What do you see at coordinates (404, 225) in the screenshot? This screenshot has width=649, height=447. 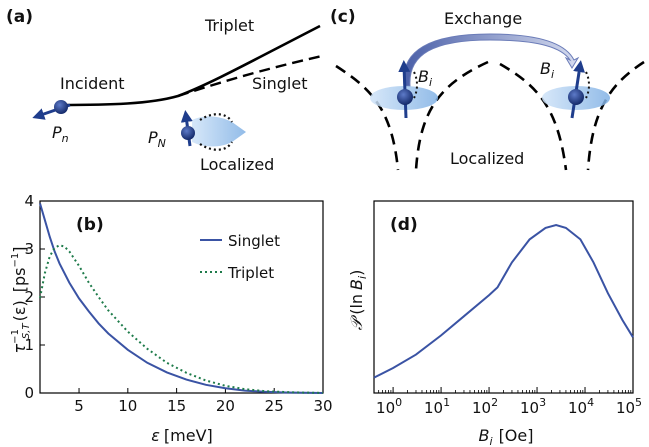 I see `panel-d-tag: (d)` at bounding box center [404, 225].